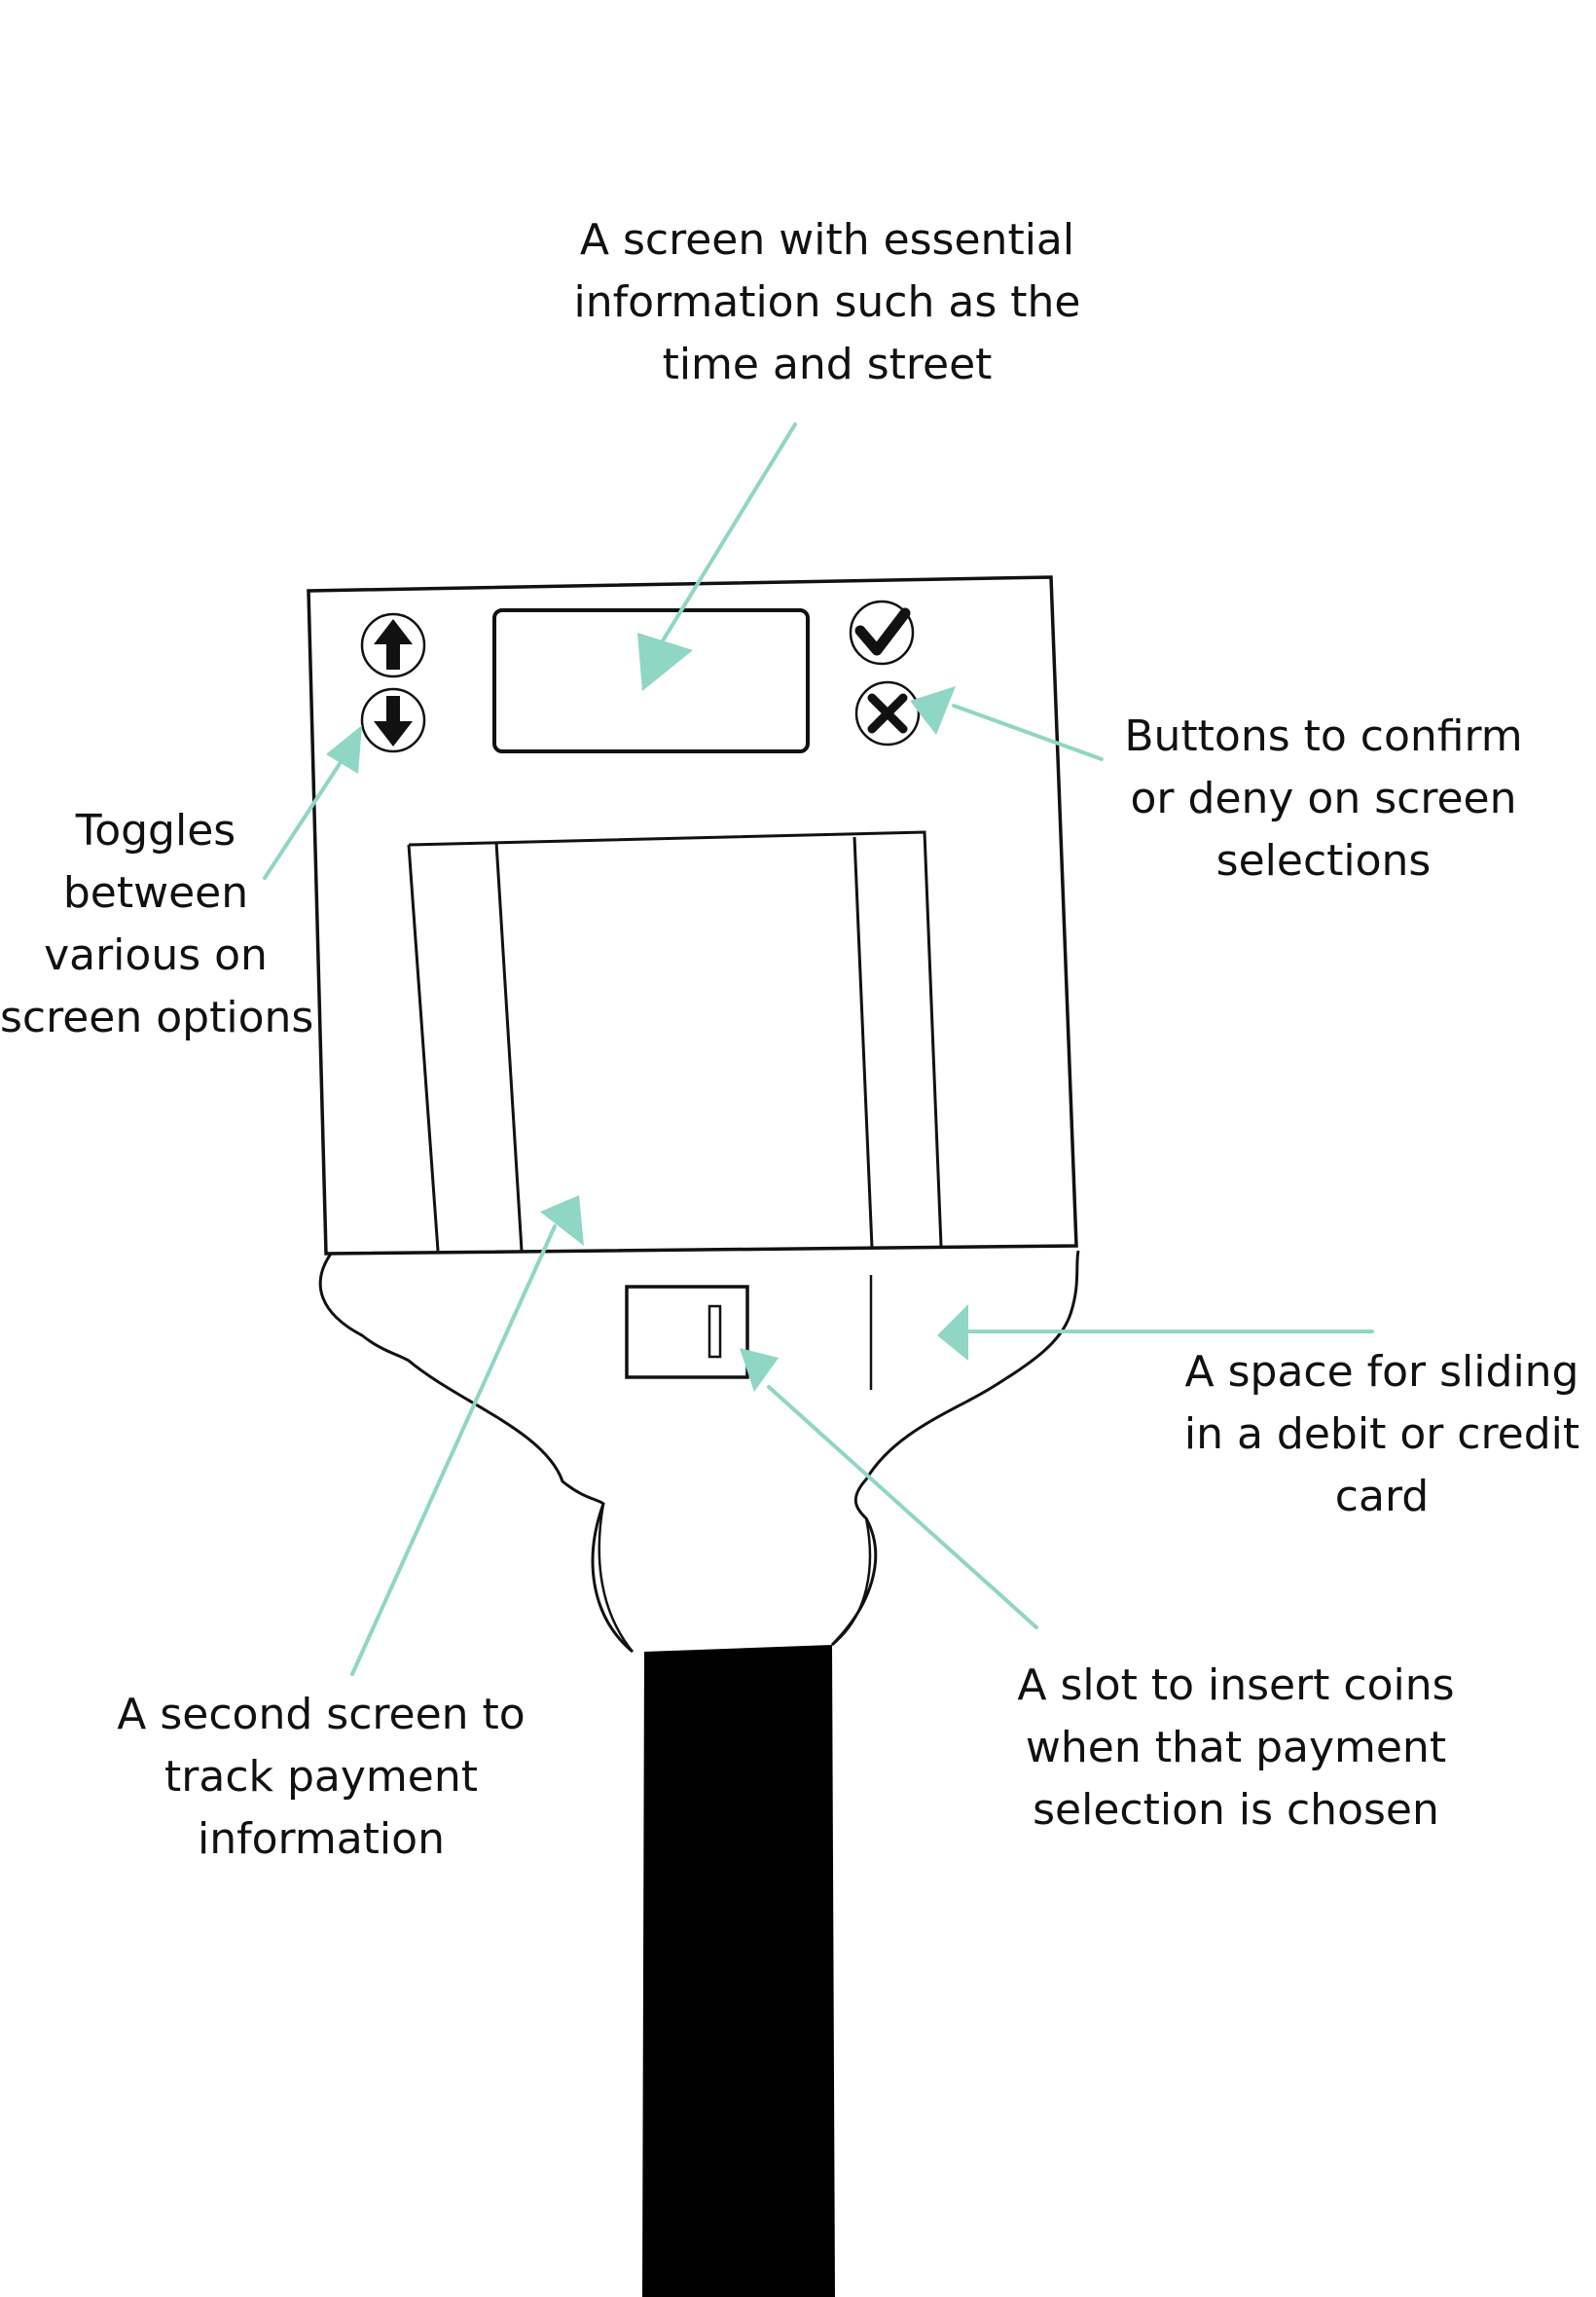 This screenshot has height=2297, width=1596. I want to click on label-confirm-deny-line: or deny on screen, so click(1324, 798).